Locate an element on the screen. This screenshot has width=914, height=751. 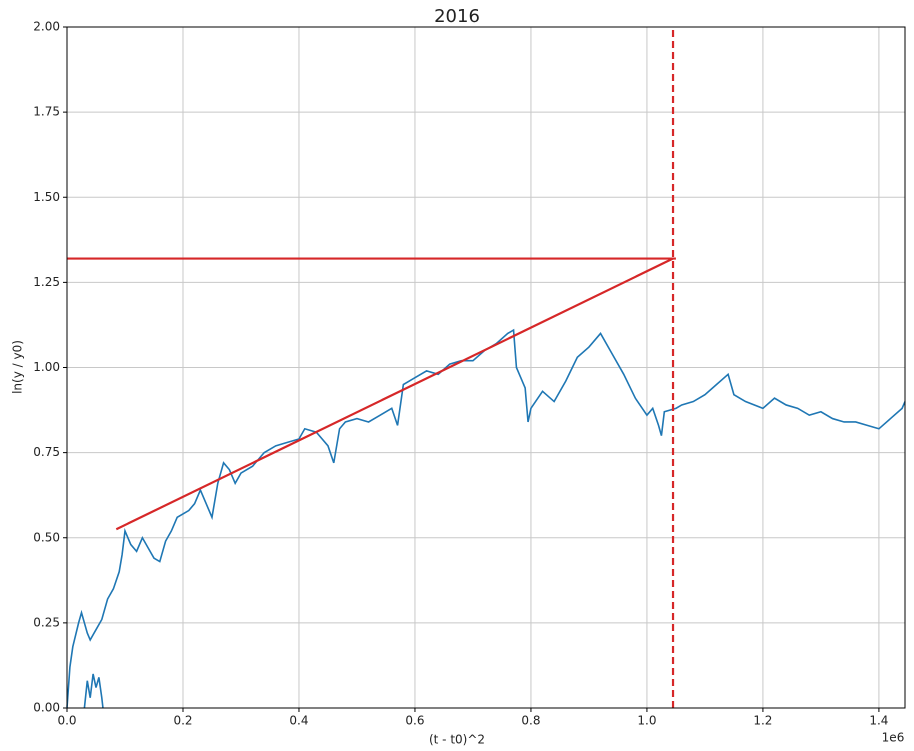
y-tick-label: 0.00 is located at coordinates (46, 708).